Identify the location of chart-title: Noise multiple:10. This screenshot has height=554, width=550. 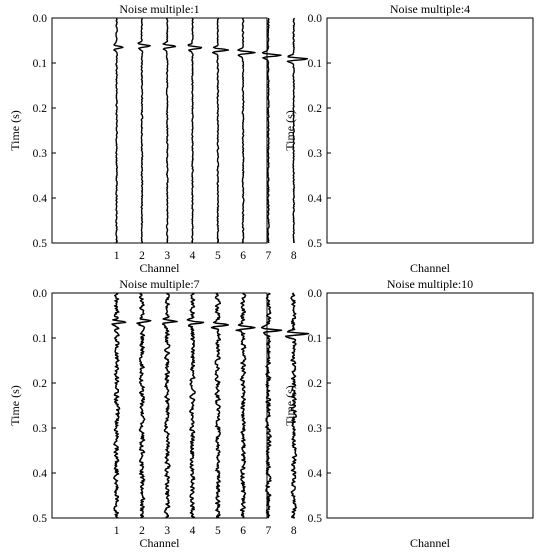
(430, 284).